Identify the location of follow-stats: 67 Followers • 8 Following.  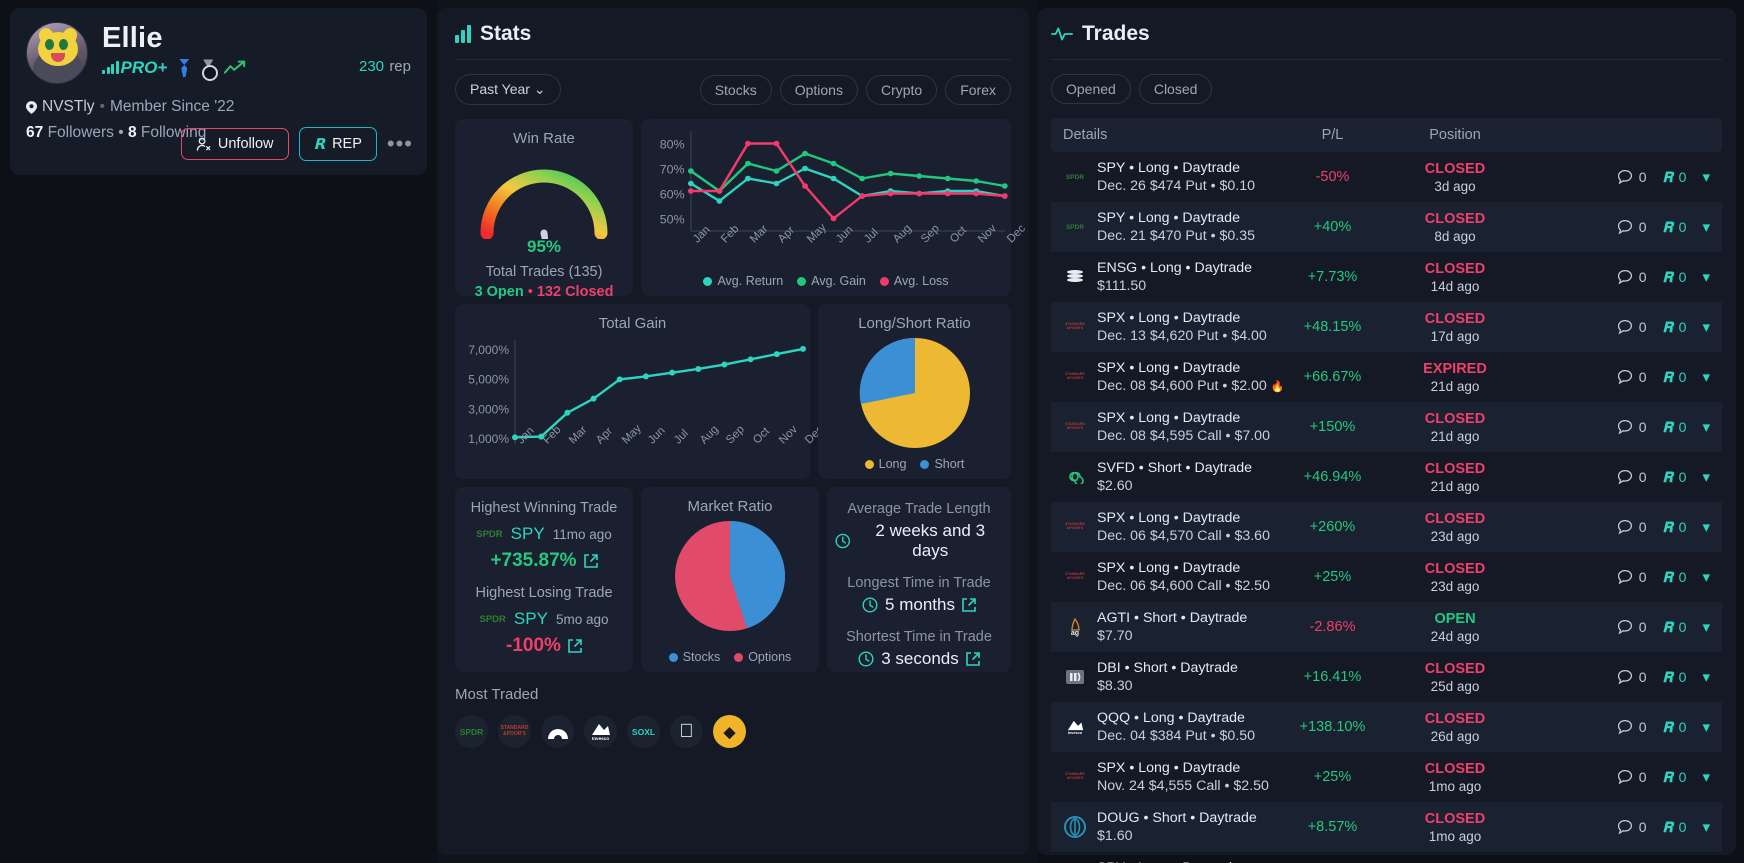
(218, 133).